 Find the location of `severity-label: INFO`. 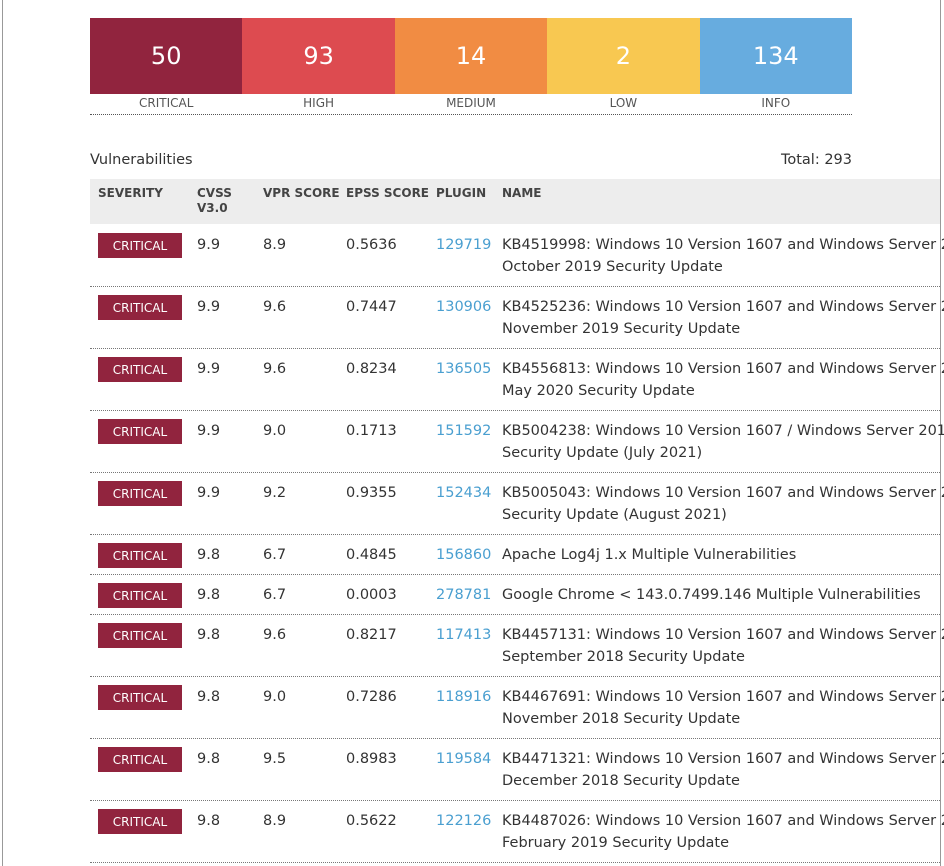

severity-label: INFO is located at coordinates (776, 103).